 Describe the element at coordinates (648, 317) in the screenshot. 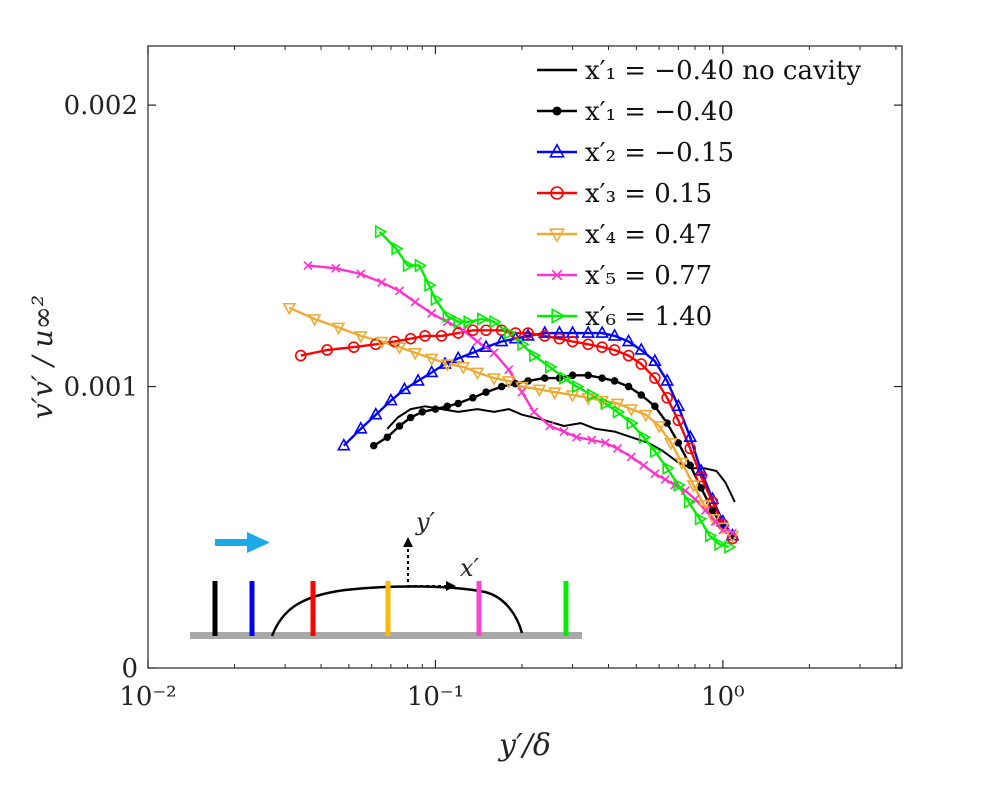

I see `legend-label: x′₆ = 1.40` at that location.